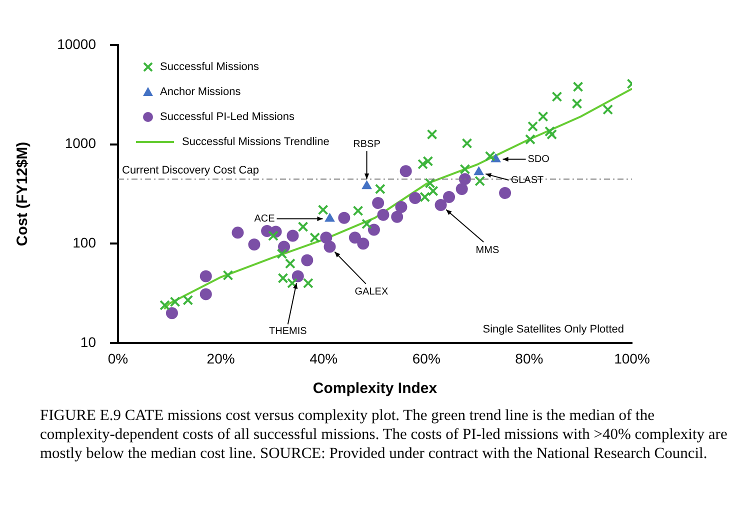 The image size is (737, 521). I want to click on y-tick-label: 10000, so click(76, 44).